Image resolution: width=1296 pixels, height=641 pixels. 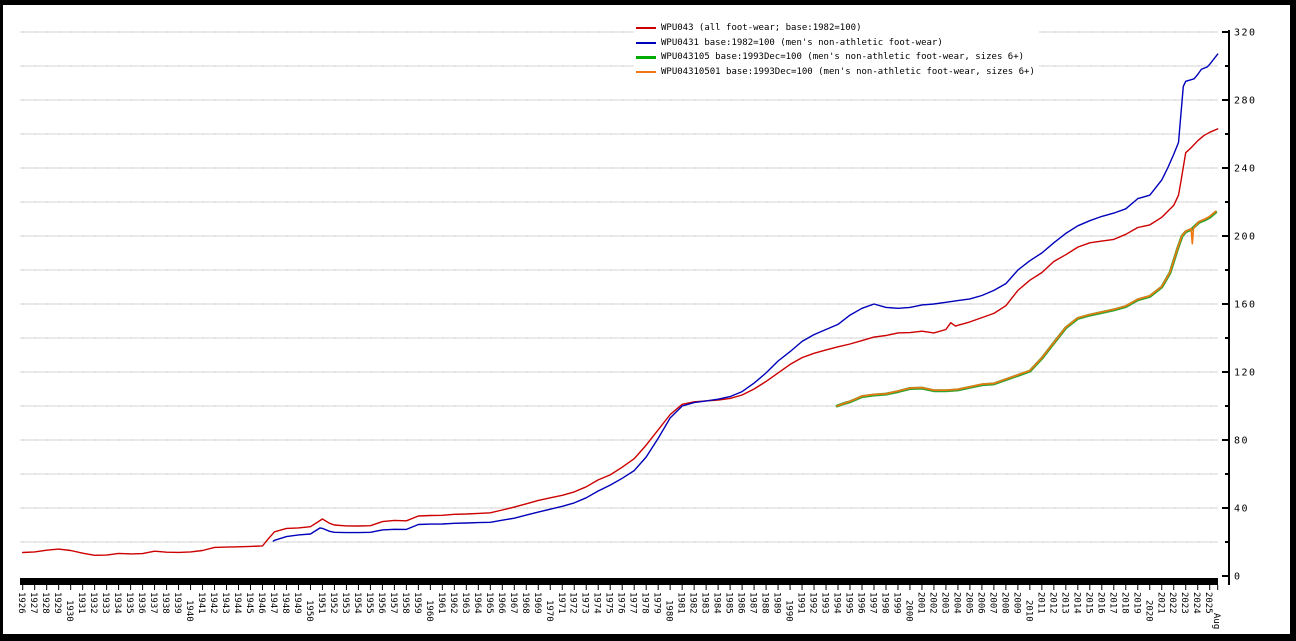 I want to click on x-tick-label: 1954, so click(x=357, y=603).